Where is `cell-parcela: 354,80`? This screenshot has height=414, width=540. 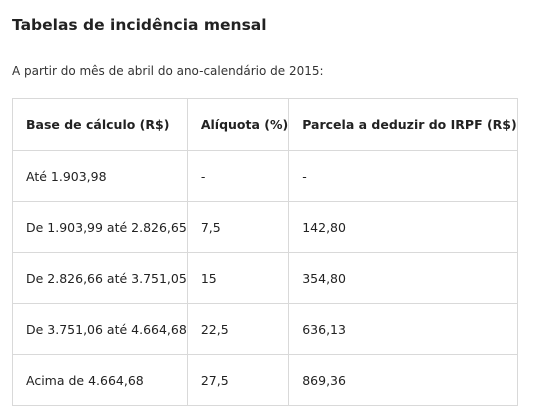 cell-parcela: 354,80 is located at coordinates (403, 278).